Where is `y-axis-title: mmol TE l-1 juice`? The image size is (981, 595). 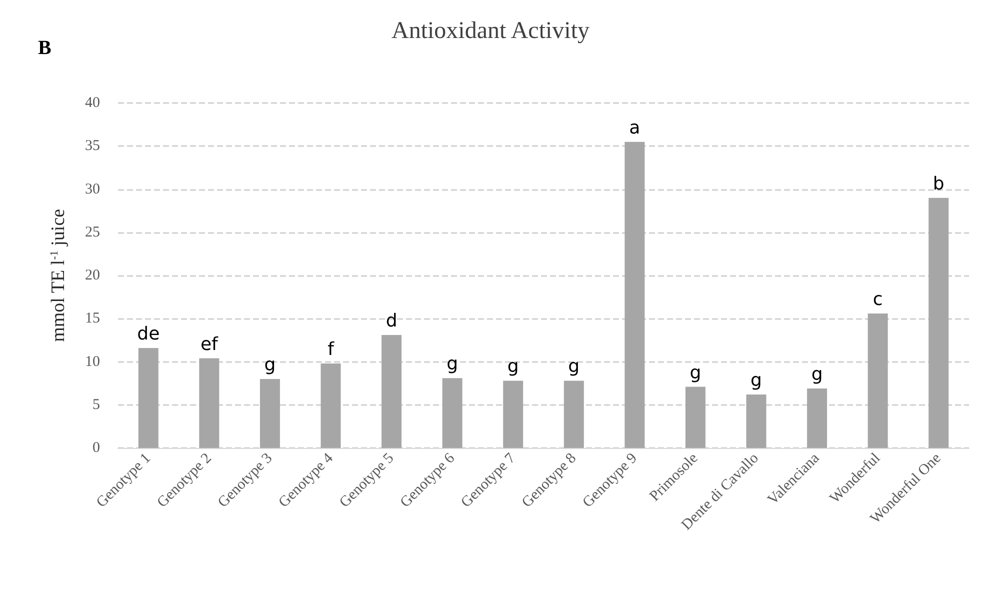
y-axis-title: mmol TE l-1 juice is located at coordinates (58, 275).